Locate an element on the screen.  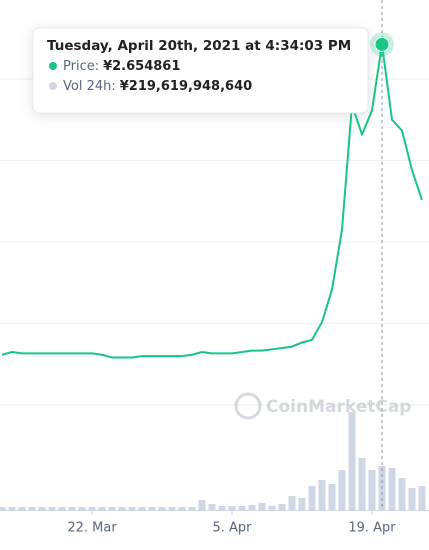
tooltip-box is located at coordinates (200, 70).